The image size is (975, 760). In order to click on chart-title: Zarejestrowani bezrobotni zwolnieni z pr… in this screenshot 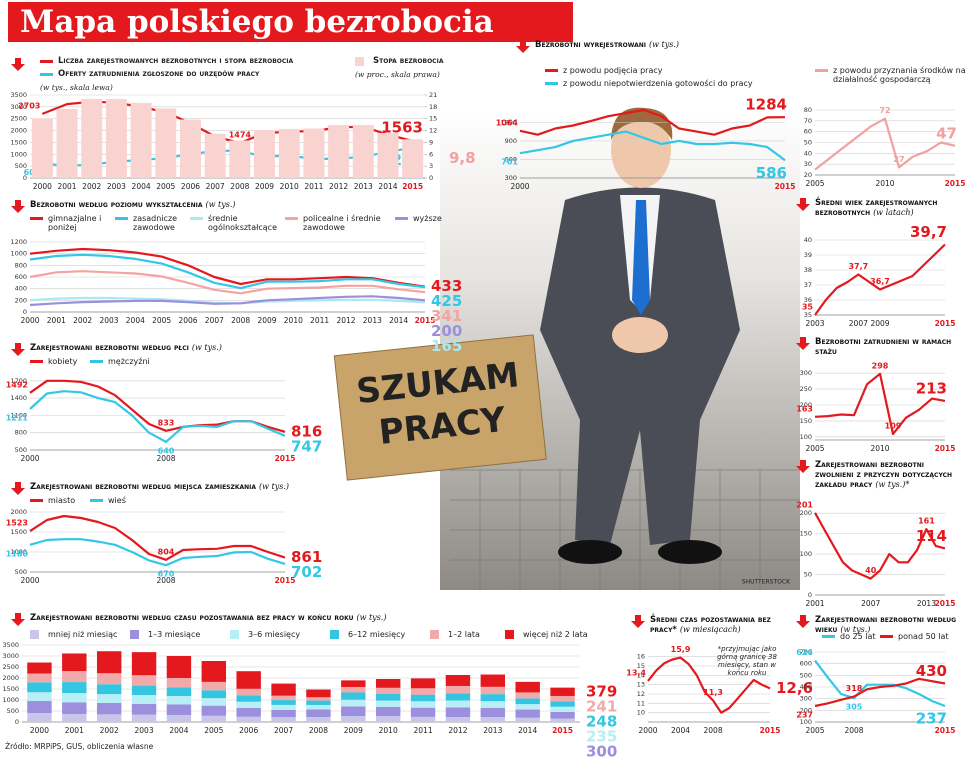, I will do `click(887, 475)`.